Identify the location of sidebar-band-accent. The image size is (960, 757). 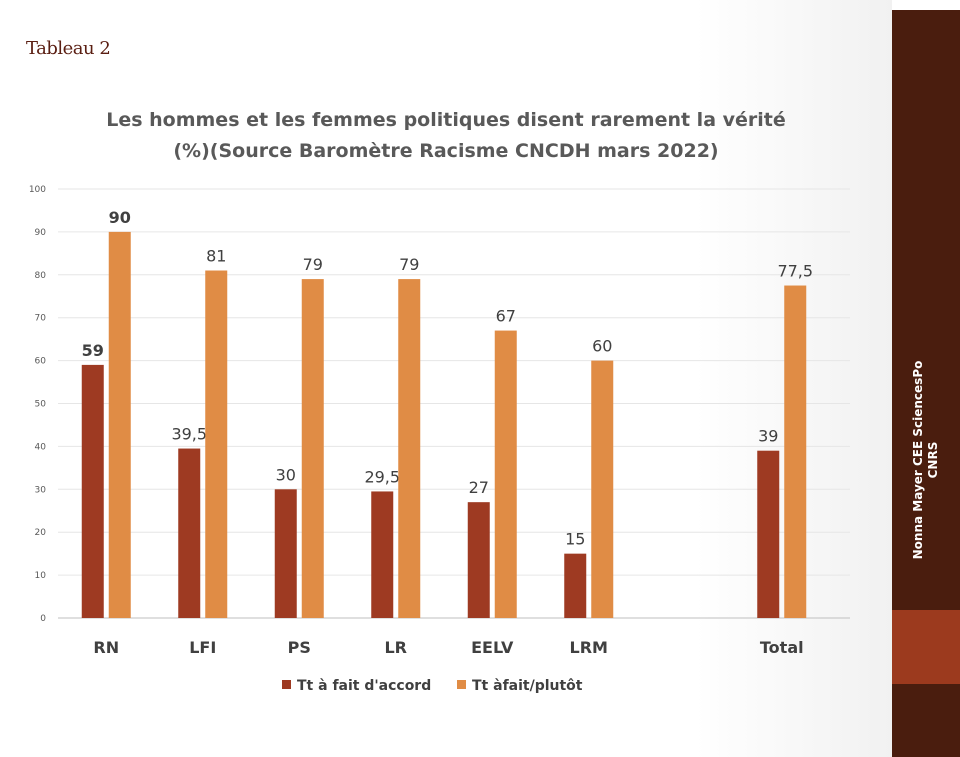
(926, 647).